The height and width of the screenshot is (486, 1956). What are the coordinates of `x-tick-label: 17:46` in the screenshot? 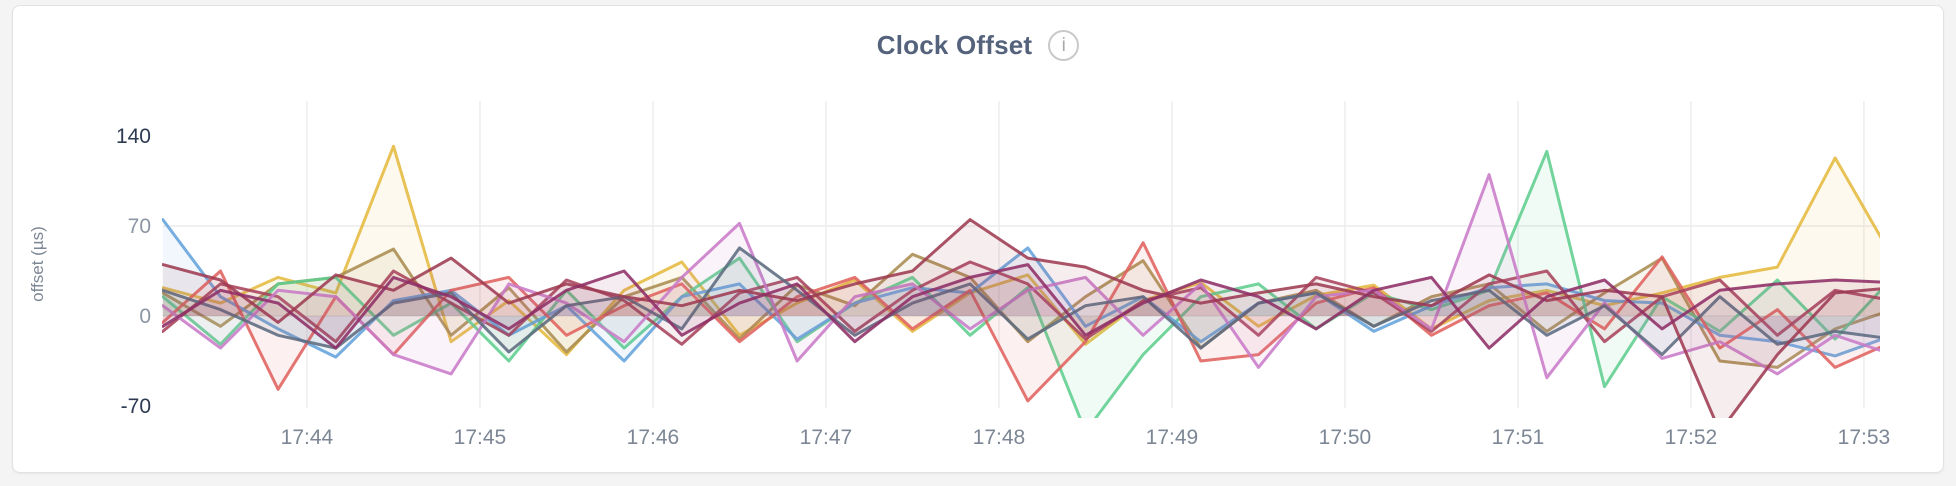 It's located at (653, 437).